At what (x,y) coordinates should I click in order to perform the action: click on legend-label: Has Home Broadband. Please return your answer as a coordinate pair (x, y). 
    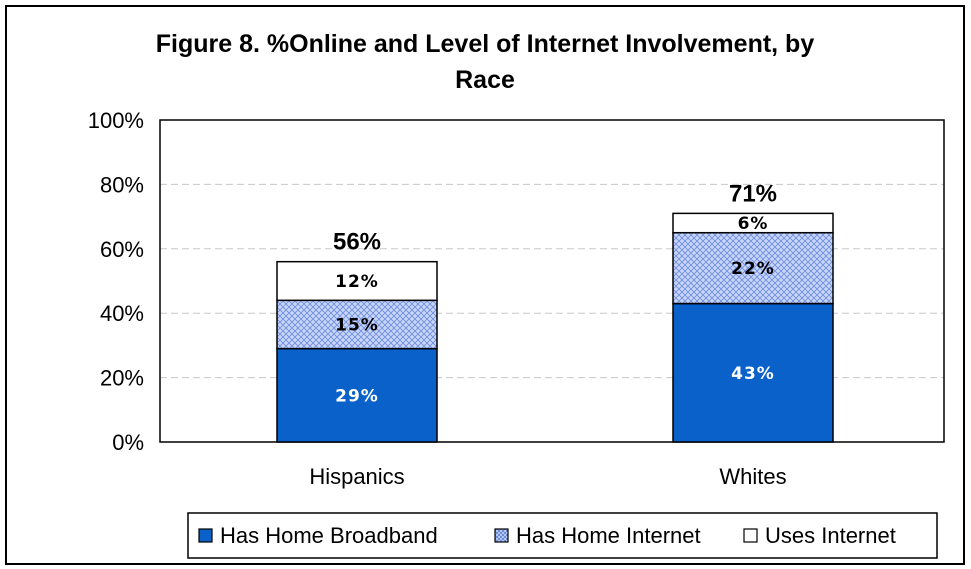
    Looking at the image, I should click on (329, 535).